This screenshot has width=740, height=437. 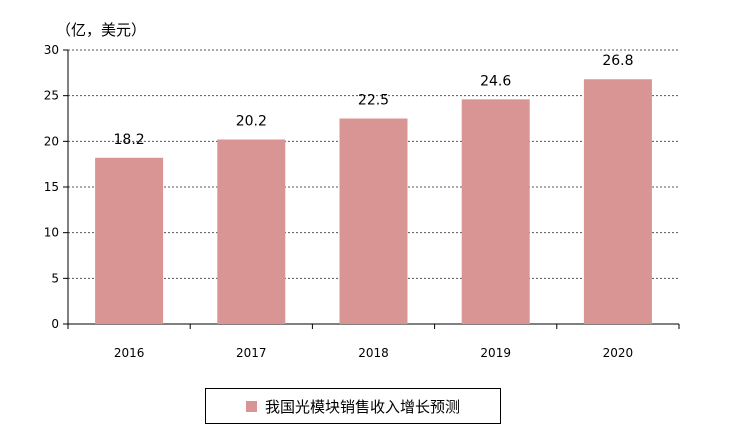 What do you see at coordinates (495, 353) in the screenshot?
I see `x-tick-label: 2019` at bounding box center [495, 353].